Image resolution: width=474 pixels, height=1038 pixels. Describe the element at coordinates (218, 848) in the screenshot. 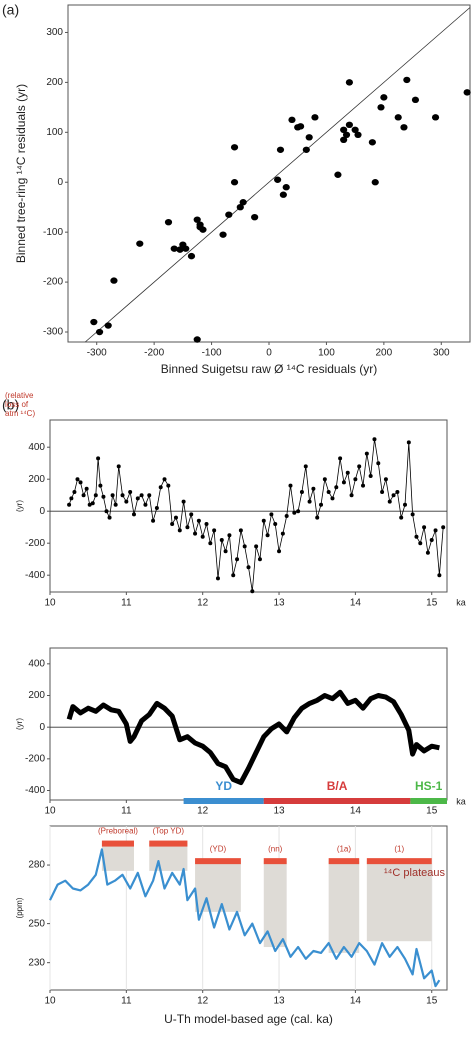

I see `plateau-label: (YD)` at that location.